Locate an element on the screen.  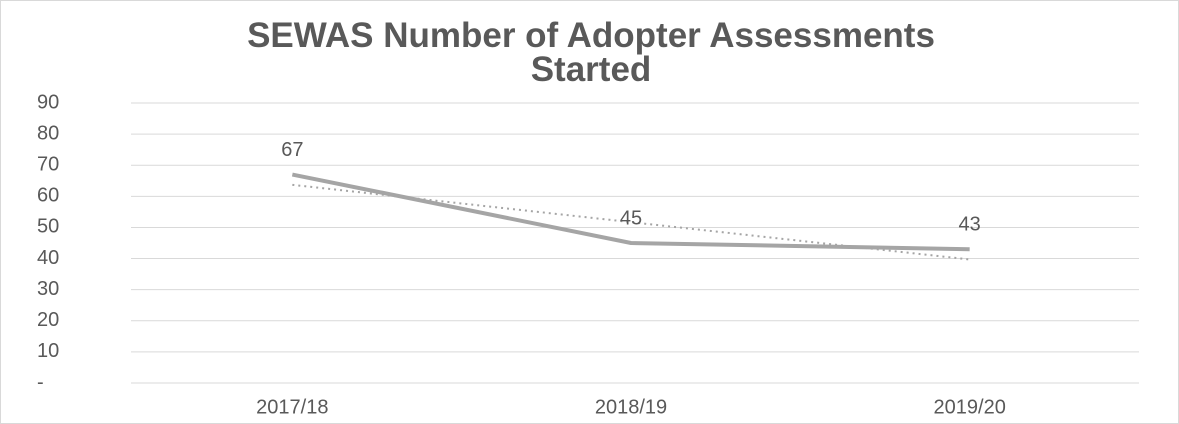
line is located at coordinates (630, 212).